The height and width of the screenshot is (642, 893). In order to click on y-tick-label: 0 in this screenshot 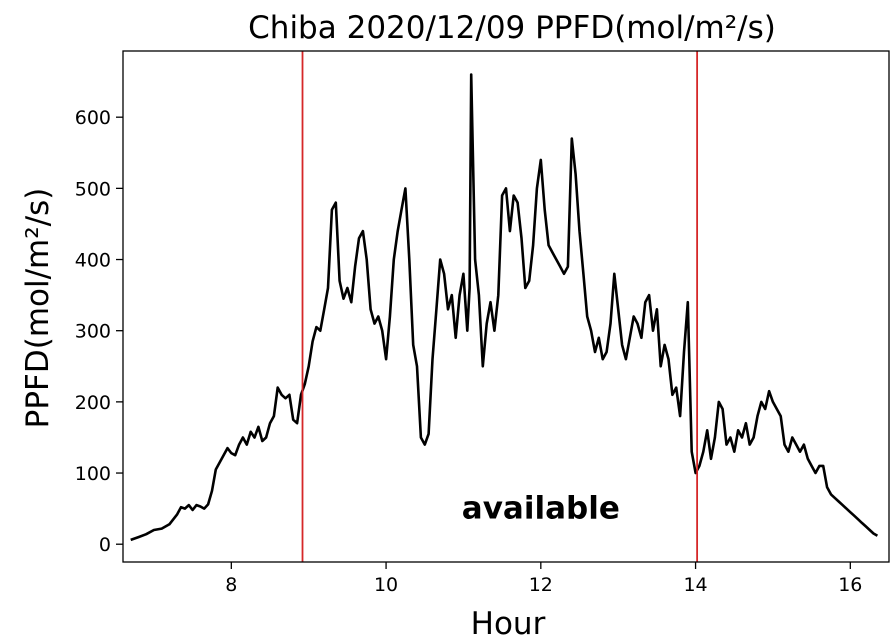, I will do `click(105, 545)`.